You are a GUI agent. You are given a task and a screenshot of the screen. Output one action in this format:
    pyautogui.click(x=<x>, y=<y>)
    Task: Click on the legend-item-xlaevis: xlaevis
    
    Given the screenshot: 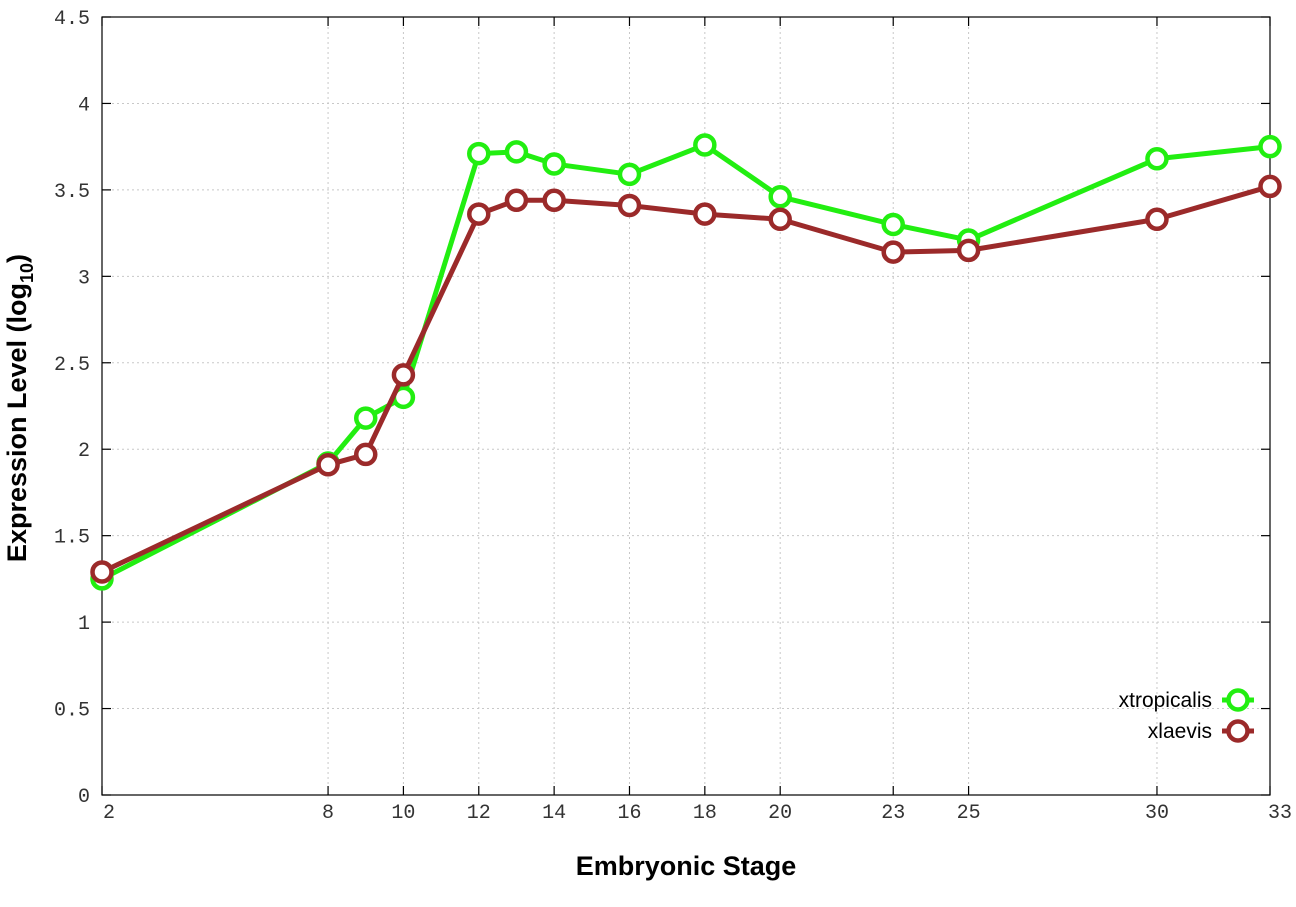 What is the action you would take?
    pyautogui.click(x=1201, y=731)
    